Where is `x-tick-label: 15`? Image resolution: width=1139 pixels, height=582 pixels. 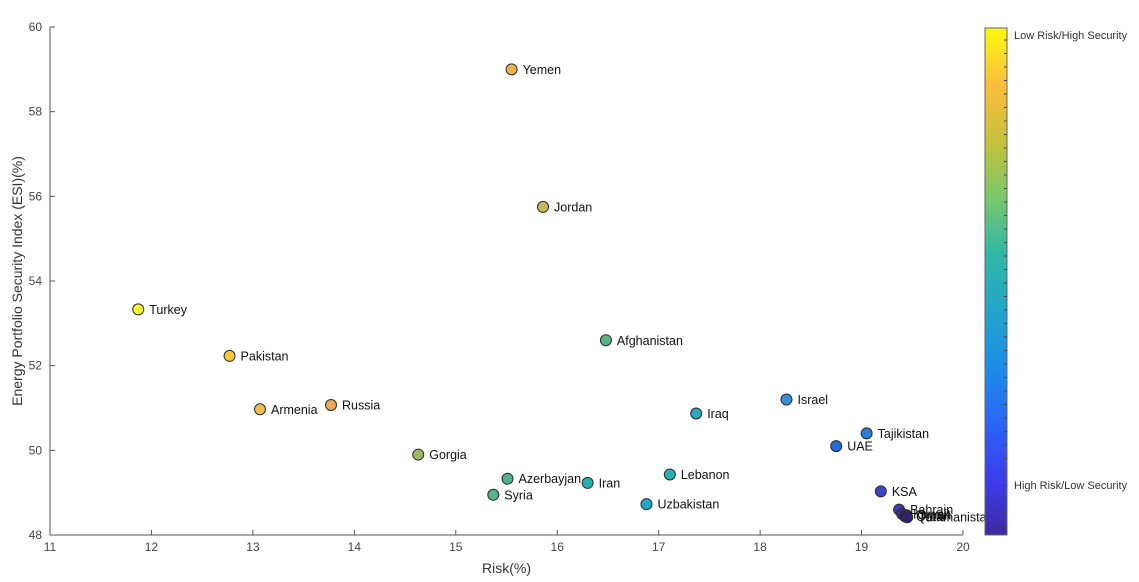
x-tick-label: 15 is located at coordinates (456, 547).